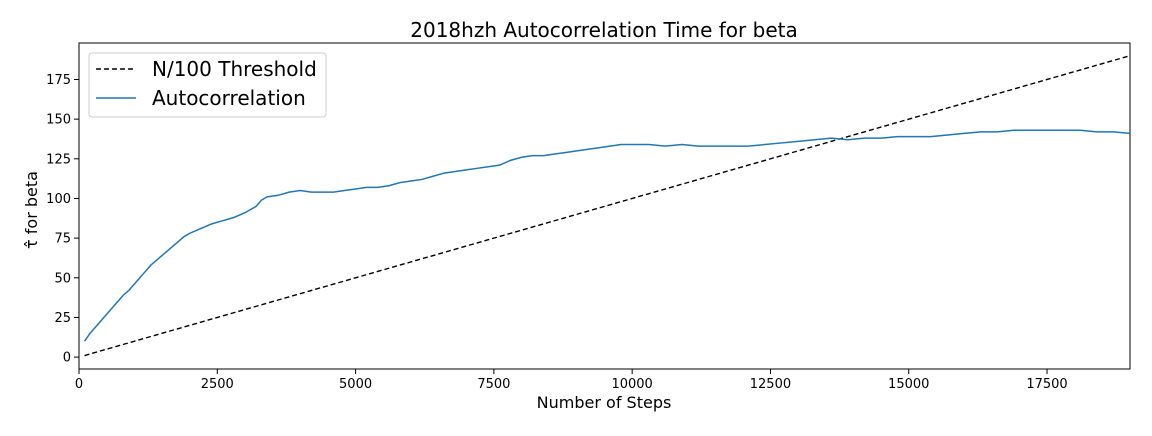 The width and height of the screenshot is (1152, 436). Describe the element at coordinates (58, 199) in the screenshot. I see `y-tick-label: 100` at that location.